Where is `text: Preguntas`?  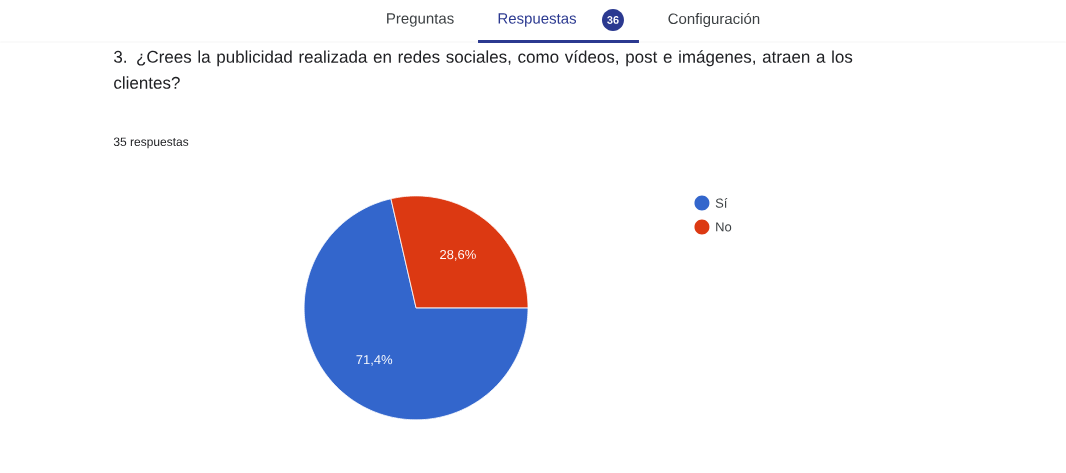
text: Preguntas is located at coordinates (420, 20).